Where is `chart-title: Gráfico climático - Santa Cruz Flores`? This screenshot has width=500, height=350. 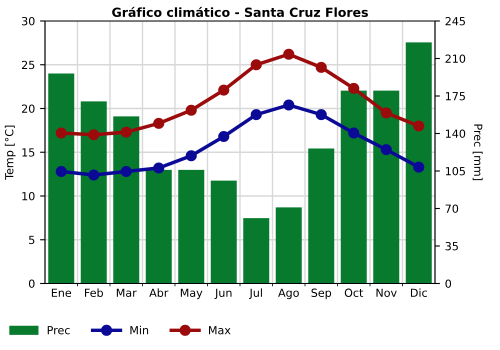 chart-title: Gráfico climático - Santa Cruz Flores is located at coordinates (240, 12).